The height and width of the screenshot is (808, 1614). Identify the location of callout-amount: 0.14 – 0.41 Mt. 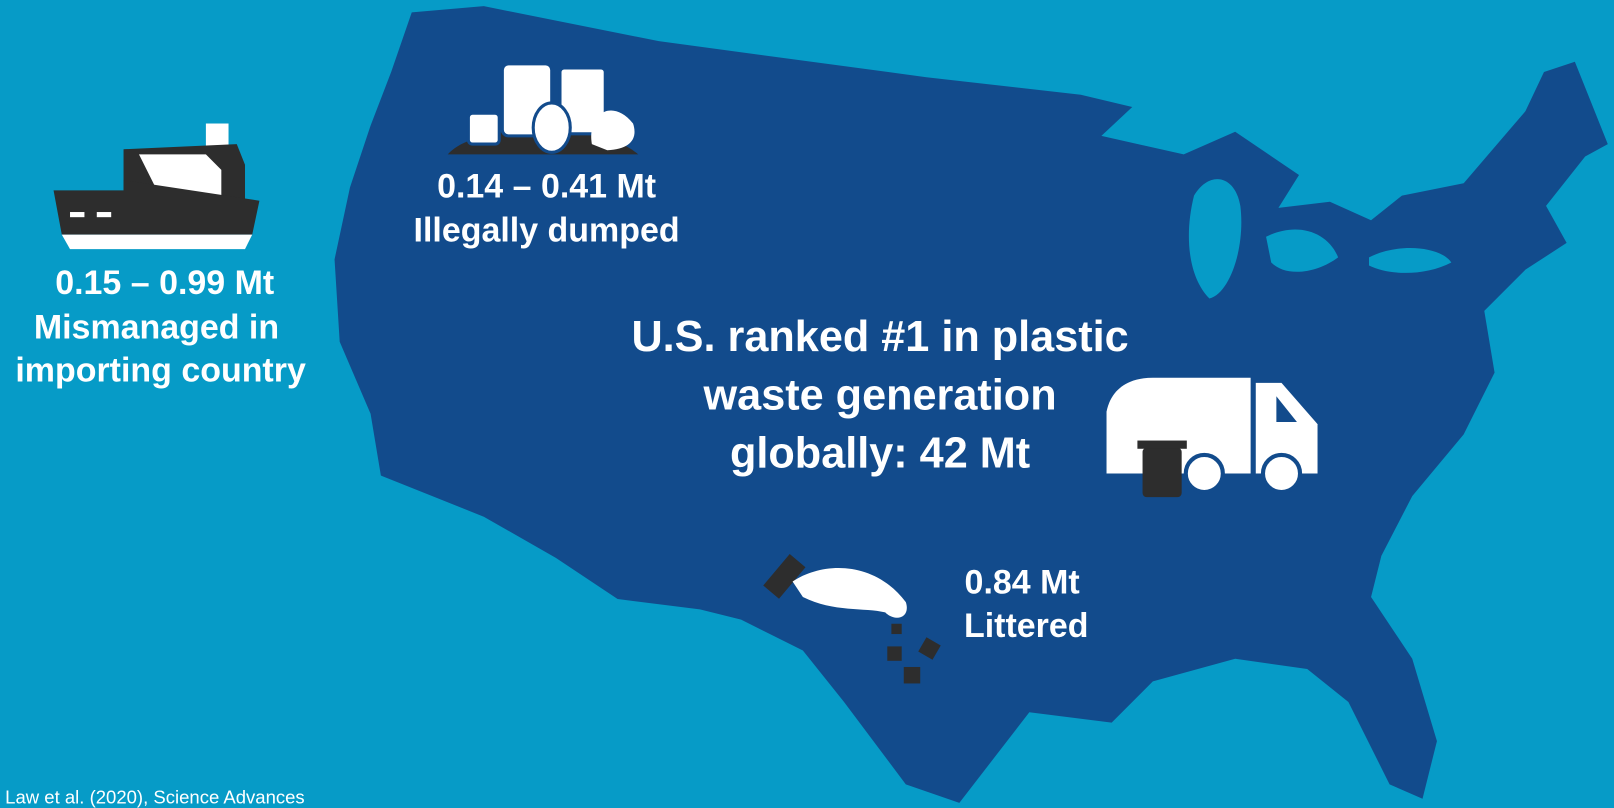
(546, 186).